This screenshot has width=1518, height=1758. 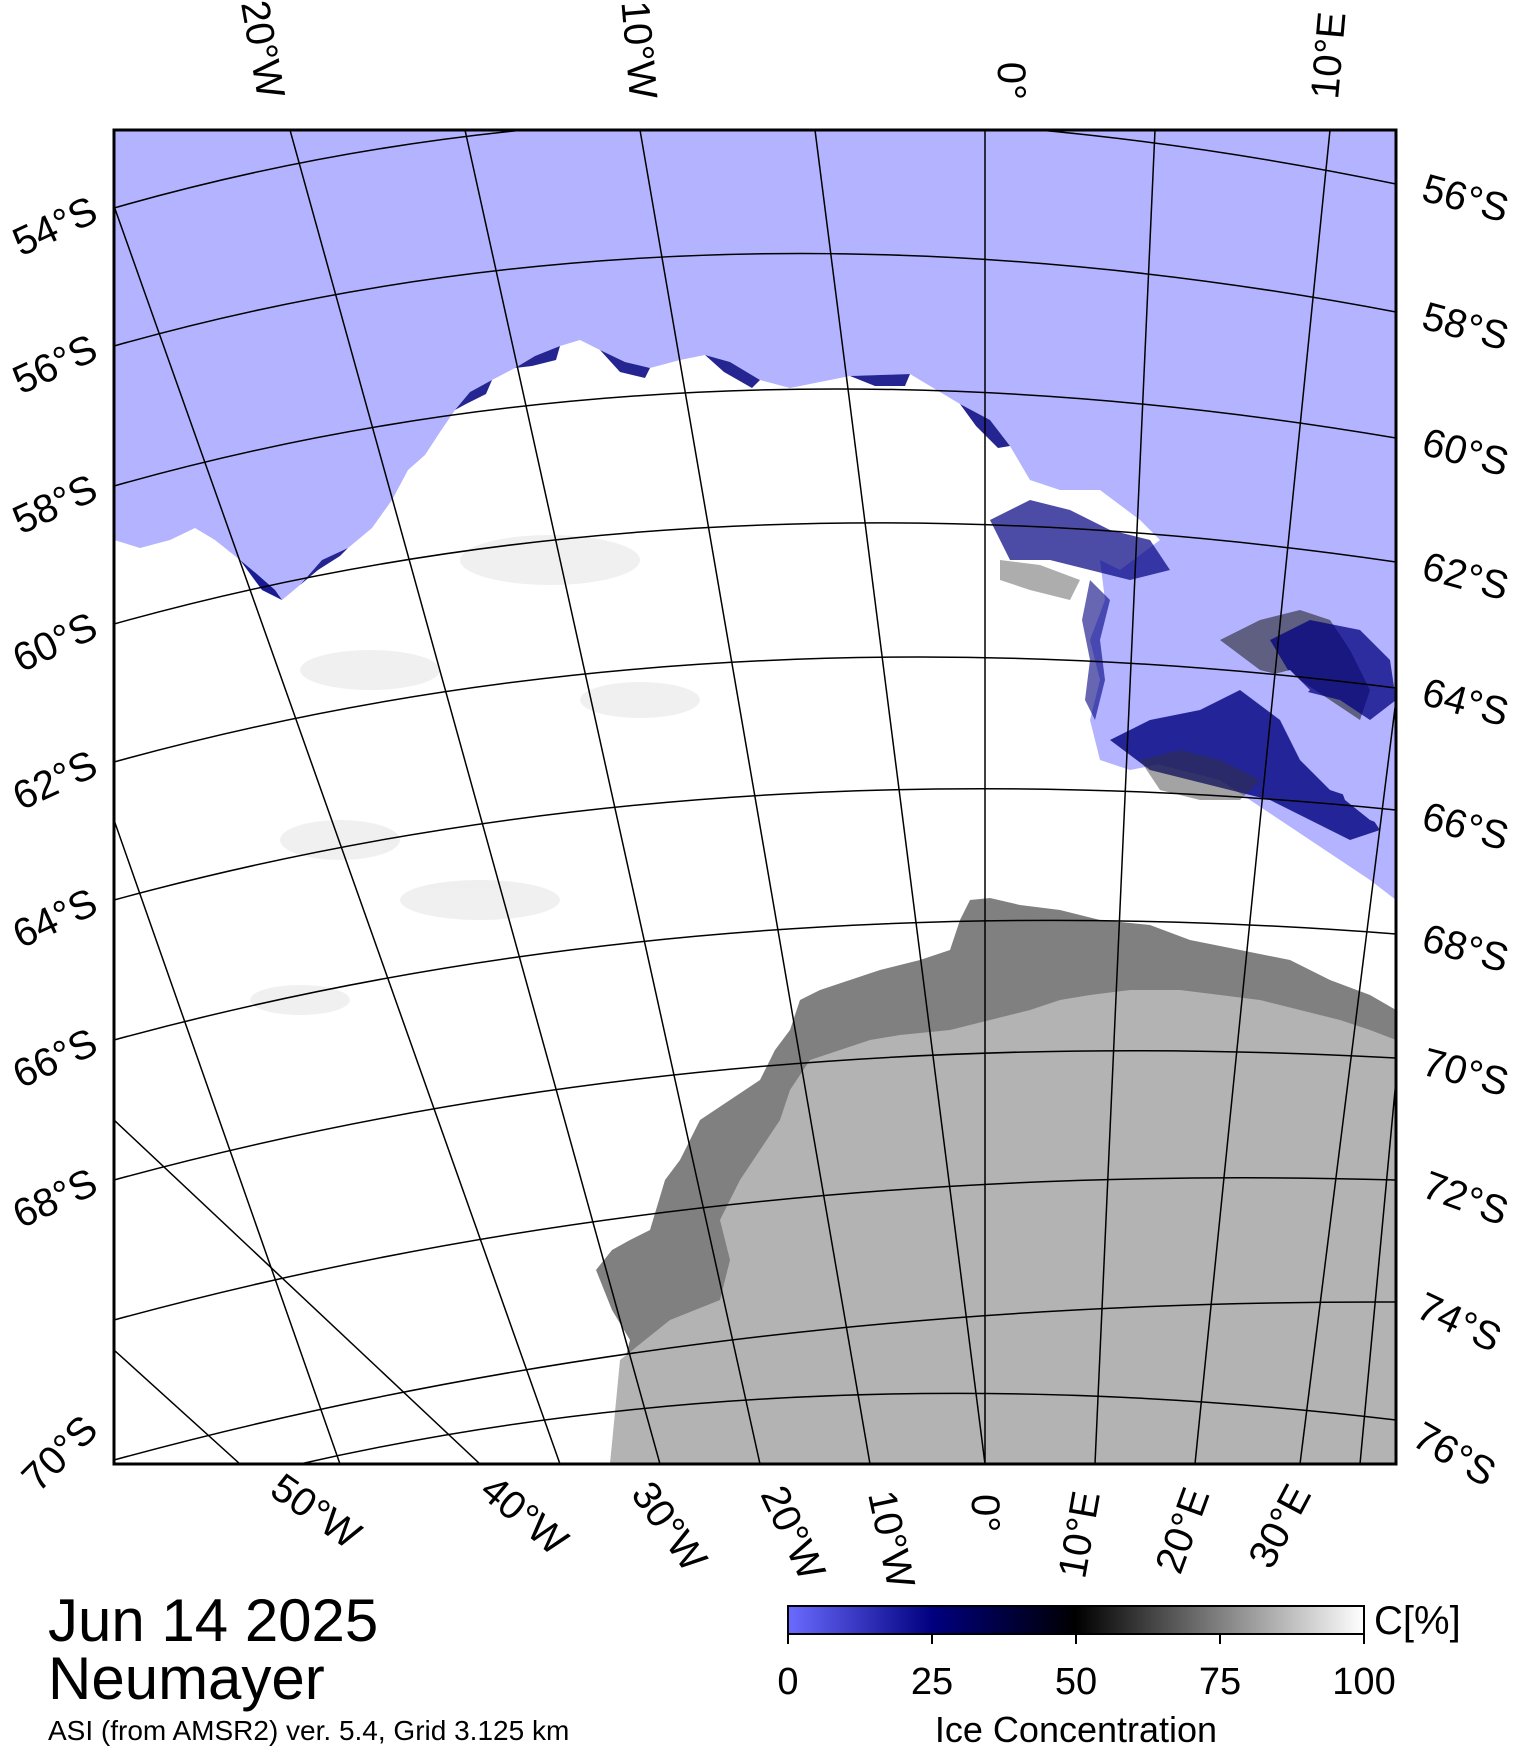 What do you see at coordinates (55, 918) in the screenshot?
I see `left-lat-label: 64°S` at bounding box center [55, 918].